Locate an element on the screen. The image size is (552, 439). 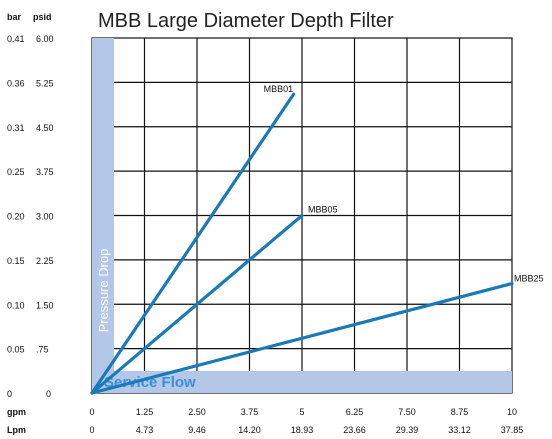
y-tick-label-bar: 0.10 is located at coordinates (16, 305).